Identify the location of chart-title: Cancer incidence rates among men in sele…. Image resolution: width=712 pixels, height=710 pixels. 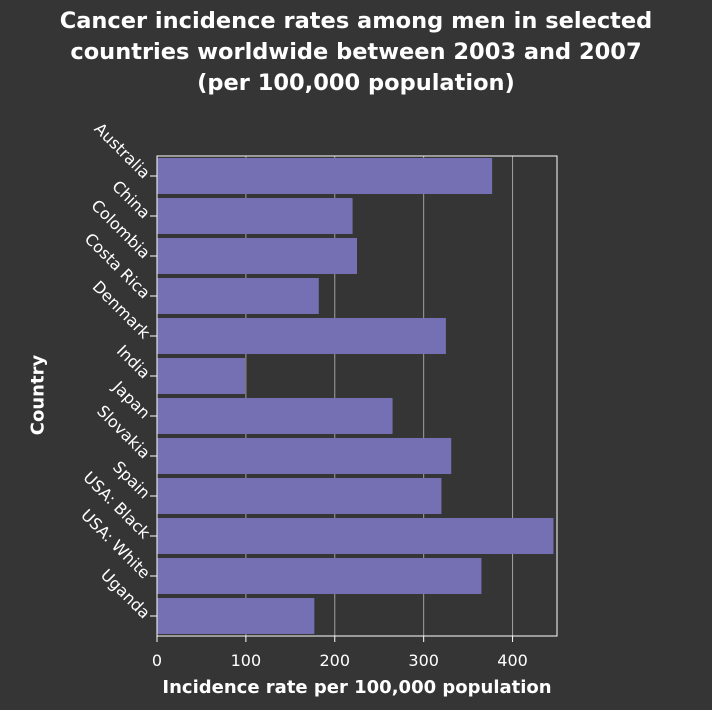
(356, 52).